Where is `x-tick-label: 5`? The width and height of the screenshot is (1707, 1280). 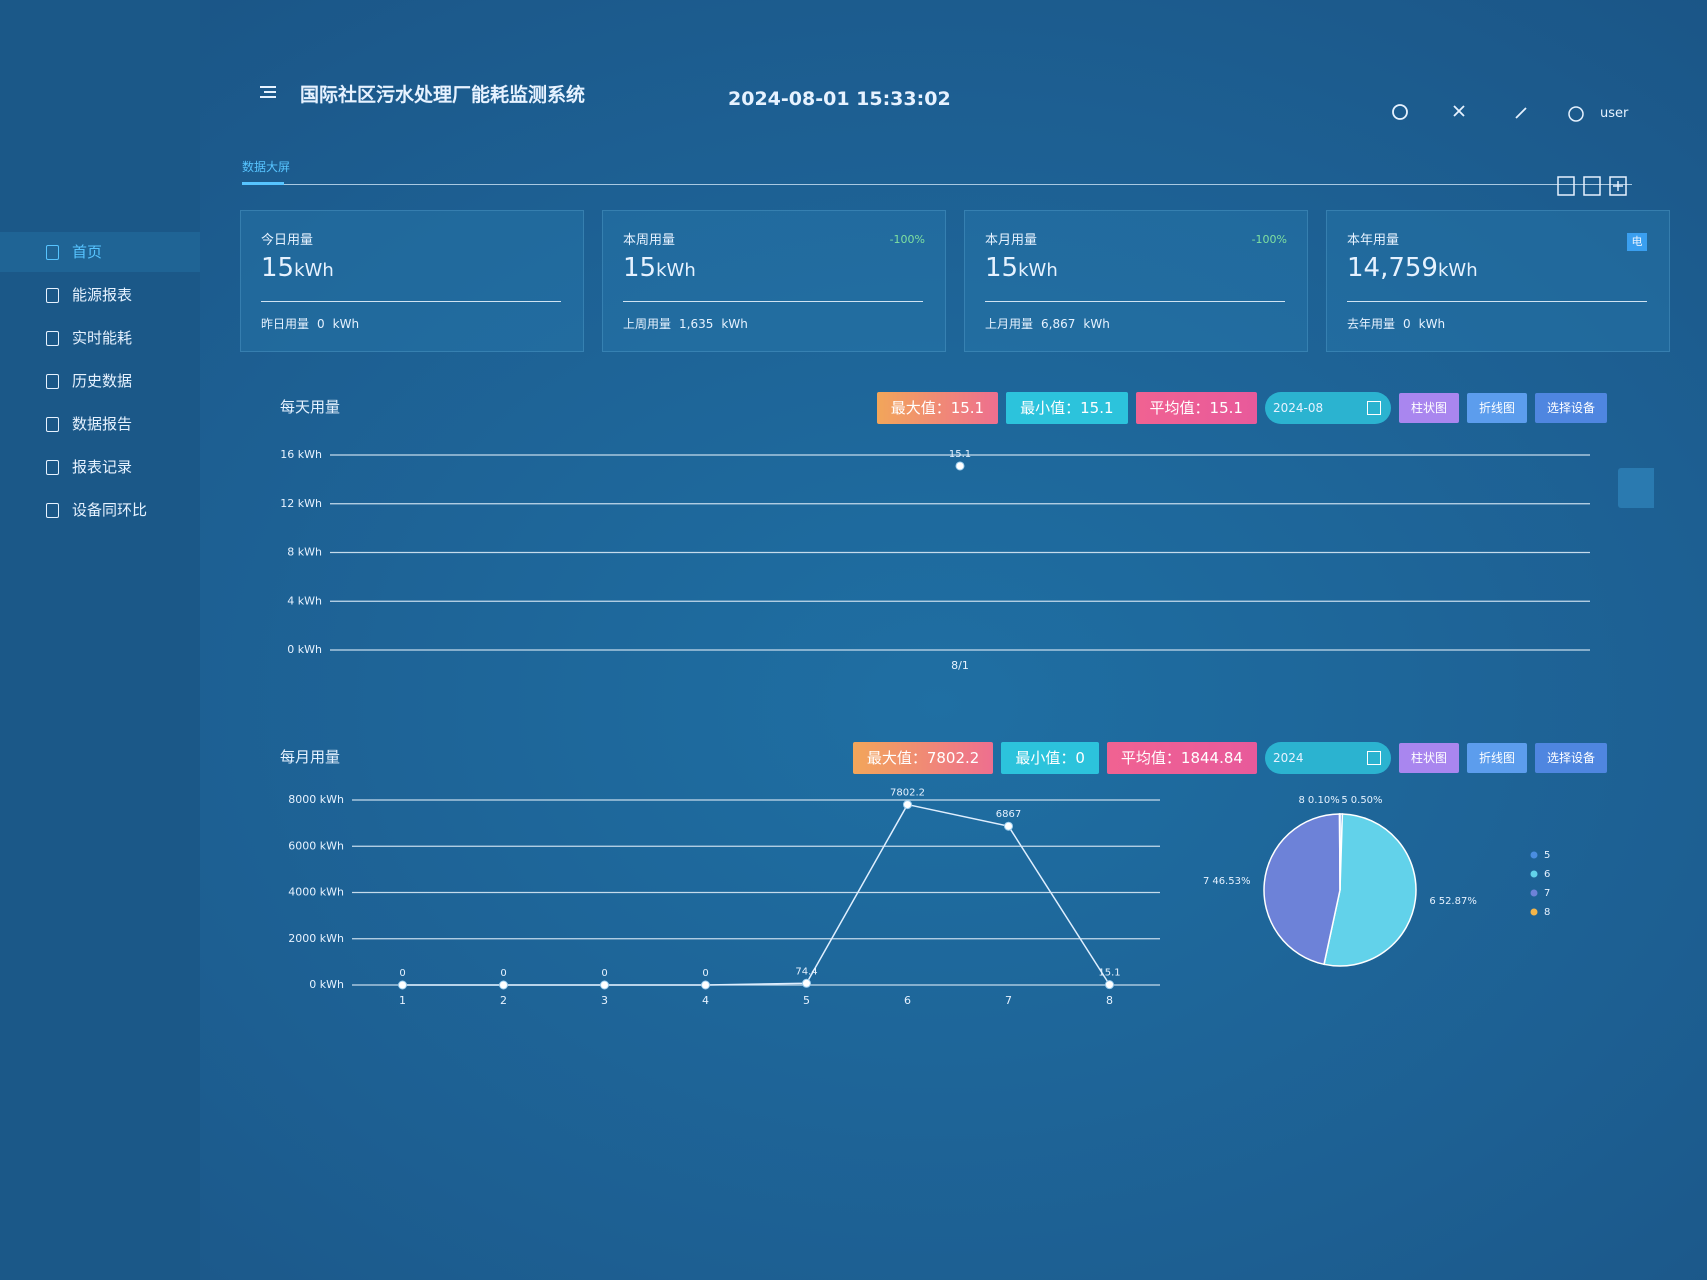 x-tick-label: 5 is located at coordinates (806, 1000).